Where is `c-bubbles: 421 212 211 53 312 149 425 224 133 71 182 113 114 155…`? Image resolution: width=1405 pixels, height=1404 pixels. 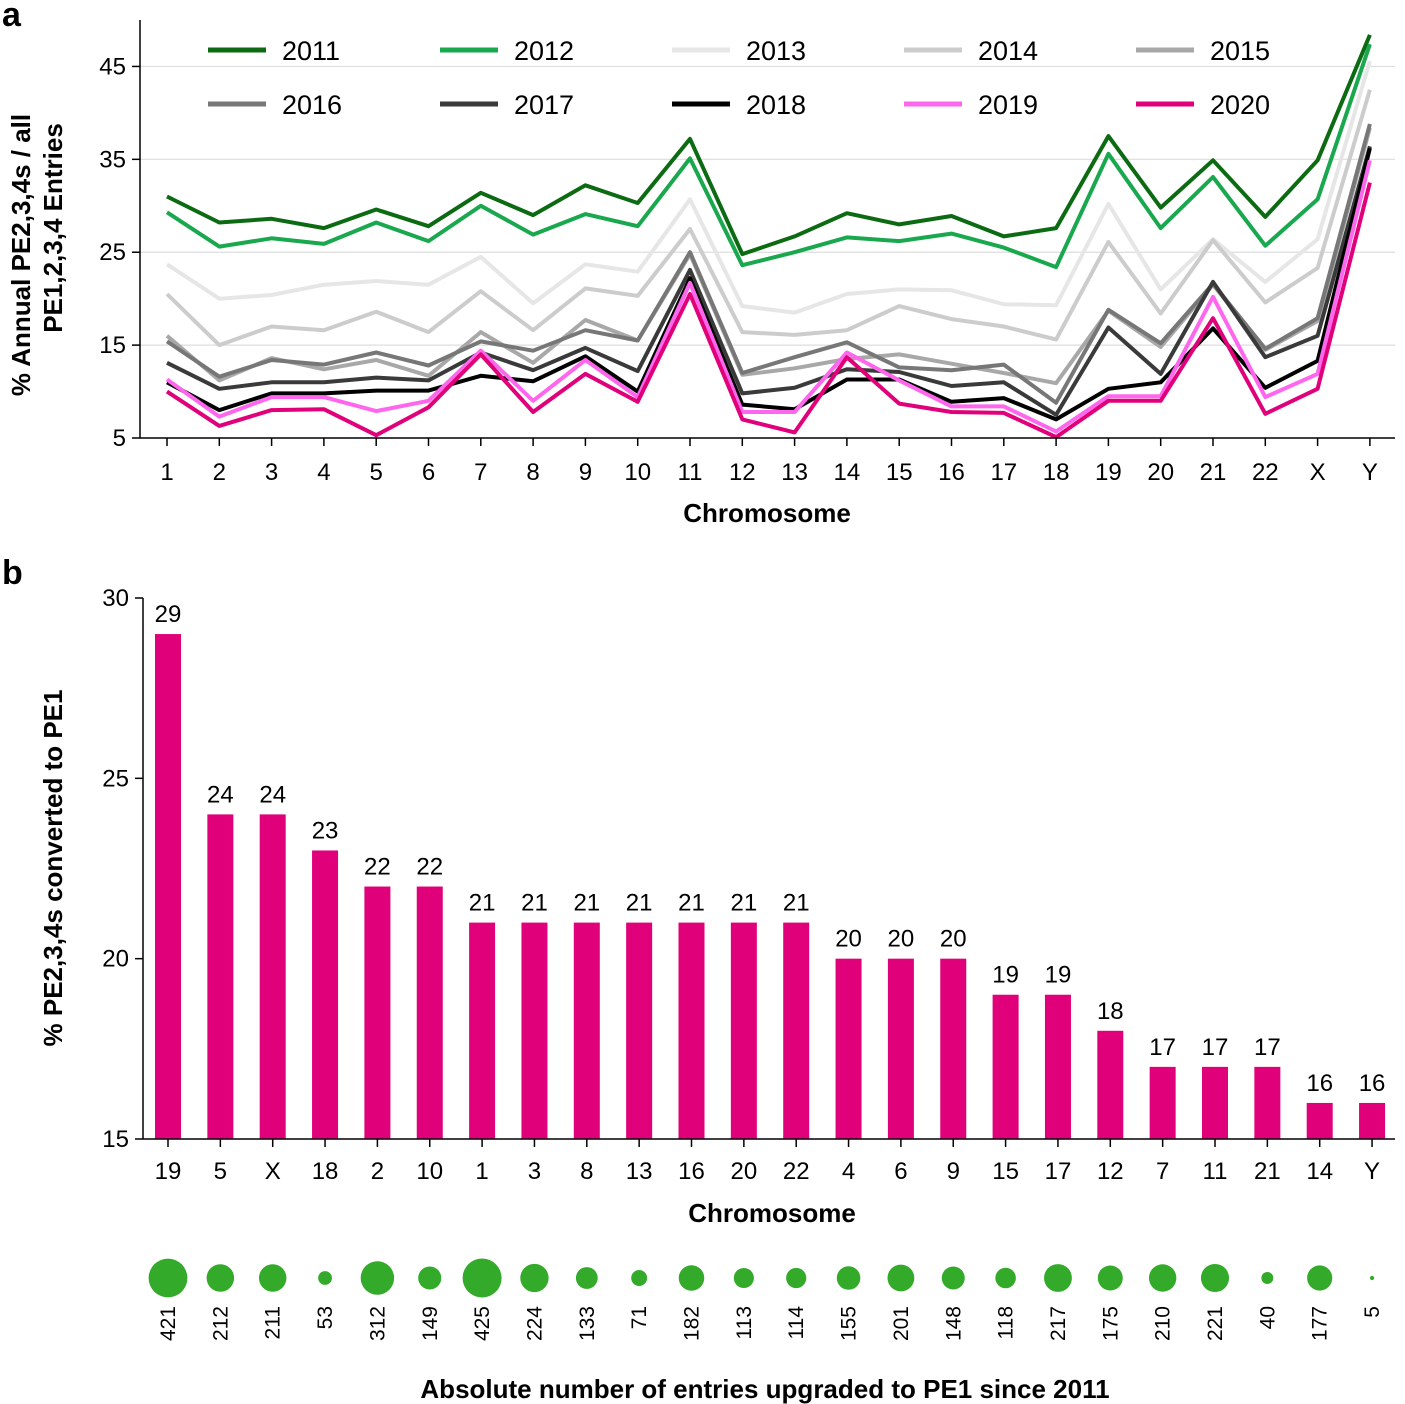
c-bubbles: 421 212 211 53 312 149 425 224 133 71 182 113 114 155… is located at coordinates (766, 1299).